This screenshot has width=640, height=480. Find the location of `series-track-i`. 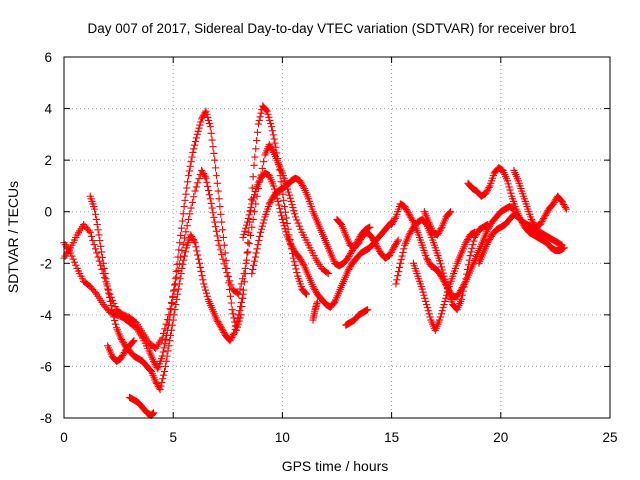

series-track-i is located at coordinates (367, 238).